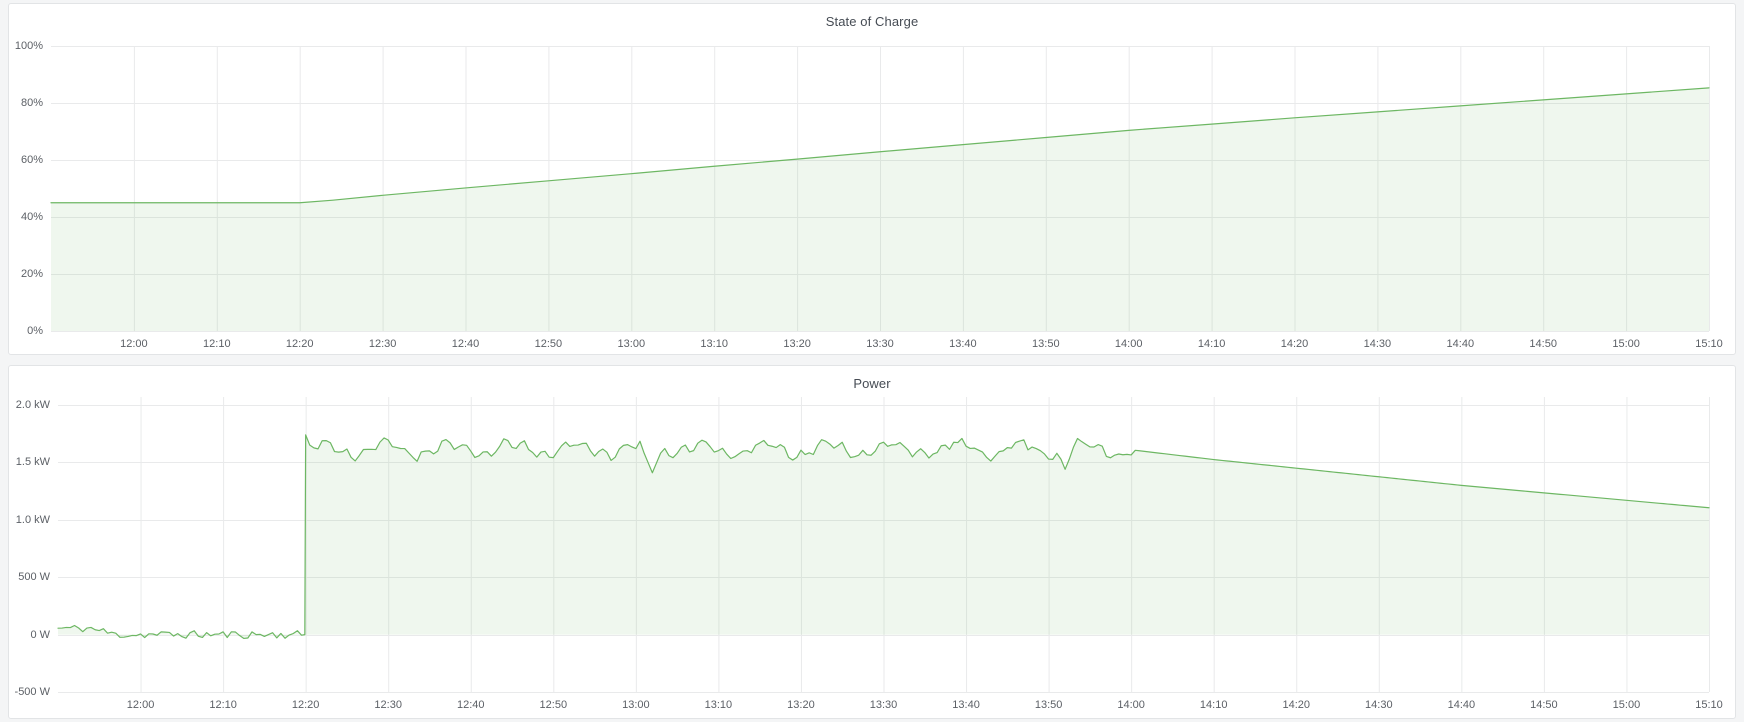  Describe the element at coordinates (872, 21) in the screenshot. I see `panel-title-state-of-charge: State of Charge` at that location.